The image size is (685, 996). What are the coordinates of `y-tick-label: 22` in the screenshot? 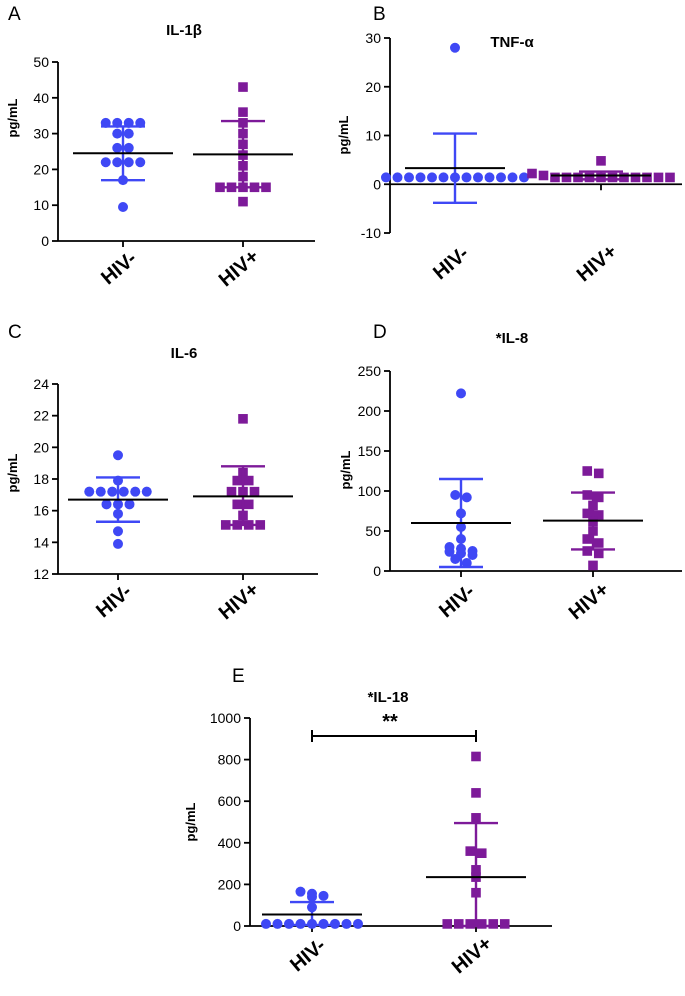 It's located at (41, 416).